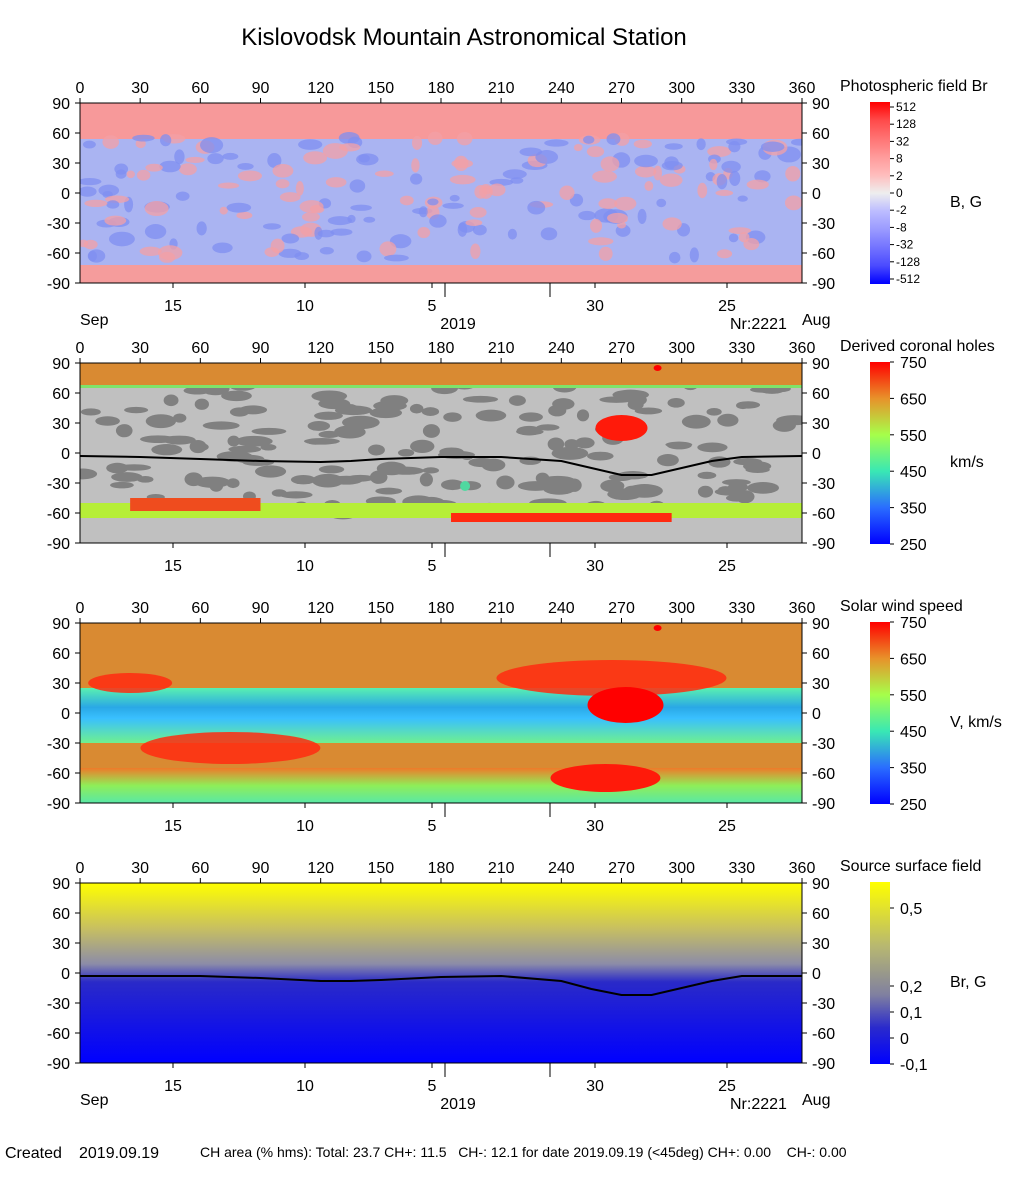 This screenshot has width=1020, height=1177. I want to click on colorbar-tick-label: 550, so click(913, 696).